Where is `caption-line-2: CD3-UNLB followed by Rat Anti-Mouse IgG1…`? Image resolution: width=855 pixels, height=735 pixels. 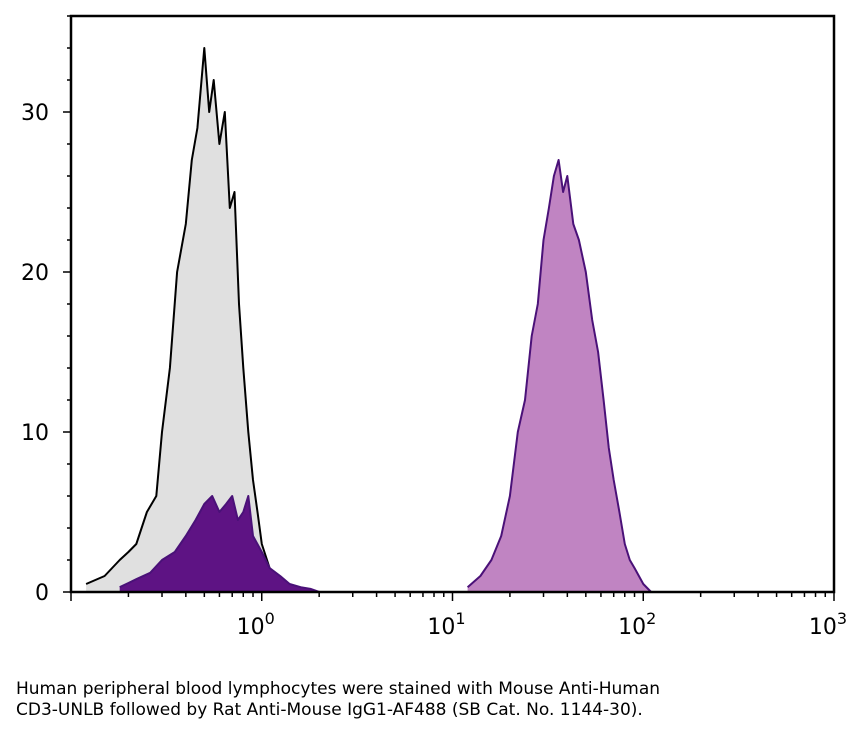 caption-line-2: CD3-UNLB followed by Rat Anti-Mouse IgG1… is located at coordinates (329, 710).